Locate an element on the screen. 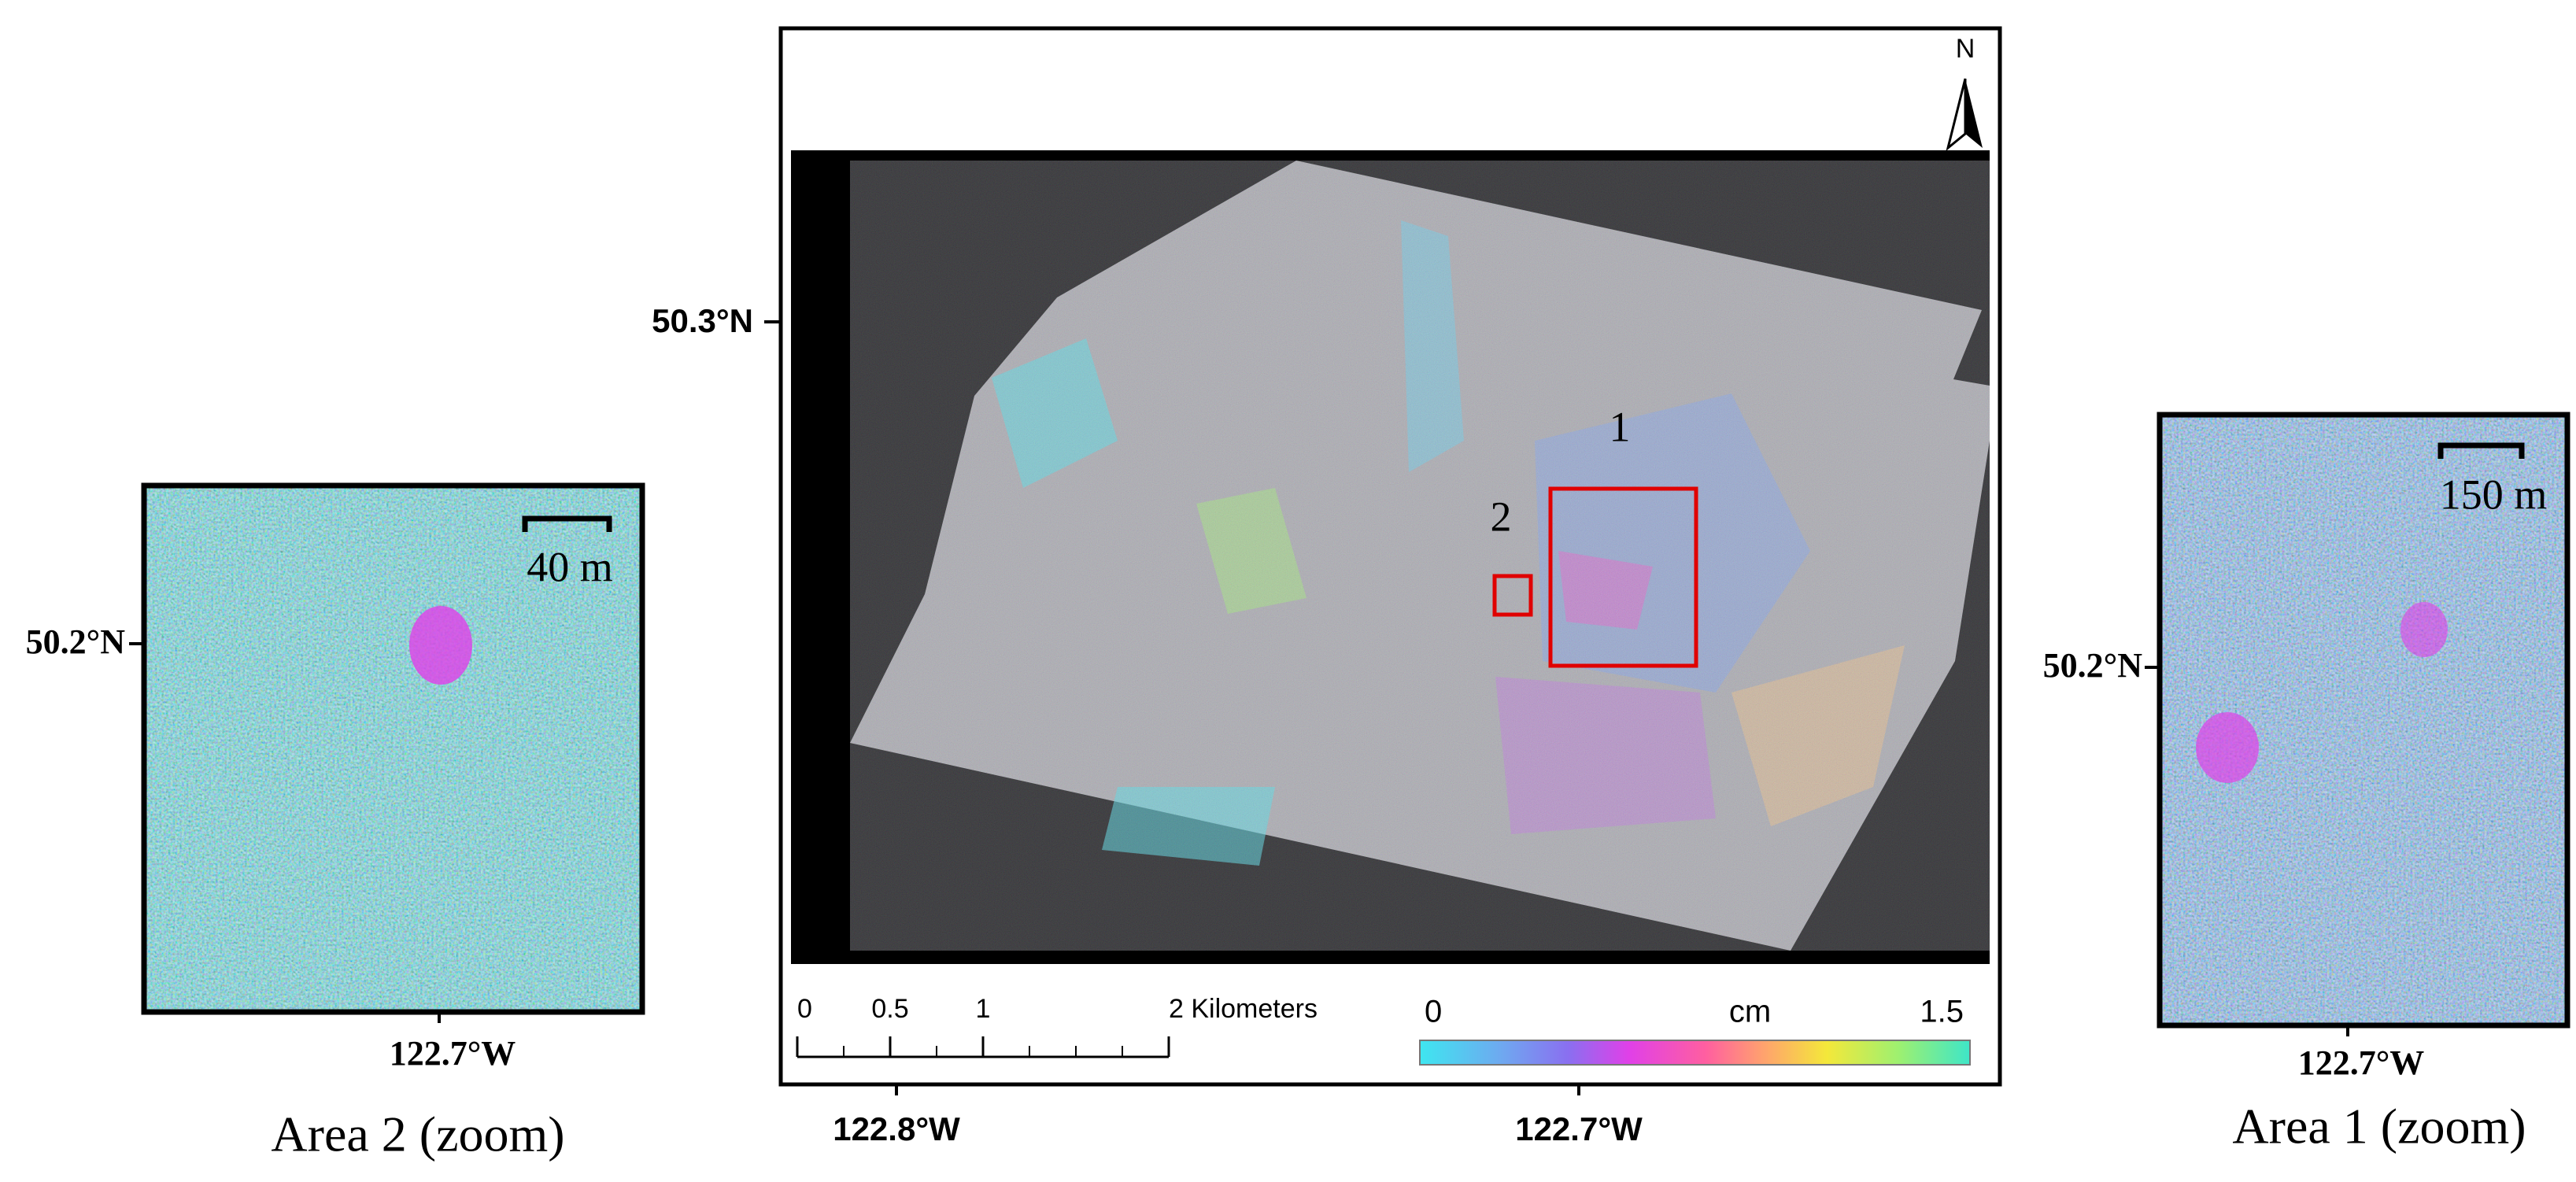 The height and width of the screenshot is (1182, 2576). colorbar-unit: cm is located at coordinates (1750, 1012).